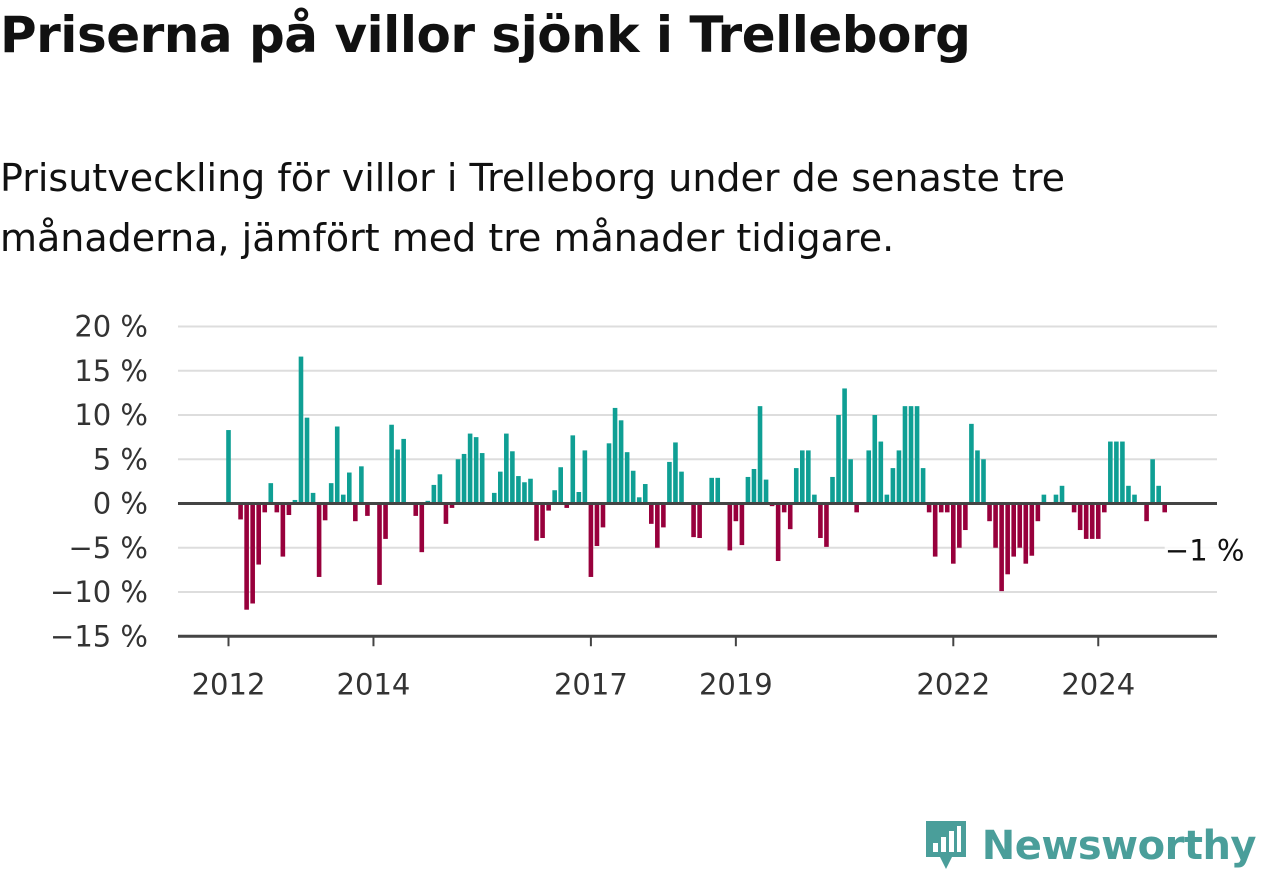 The width and height of the screenshot is (1262, 879). Describe the element at coordinates (1205, 550) in the screenshot. I see `annotation-background` at that location.